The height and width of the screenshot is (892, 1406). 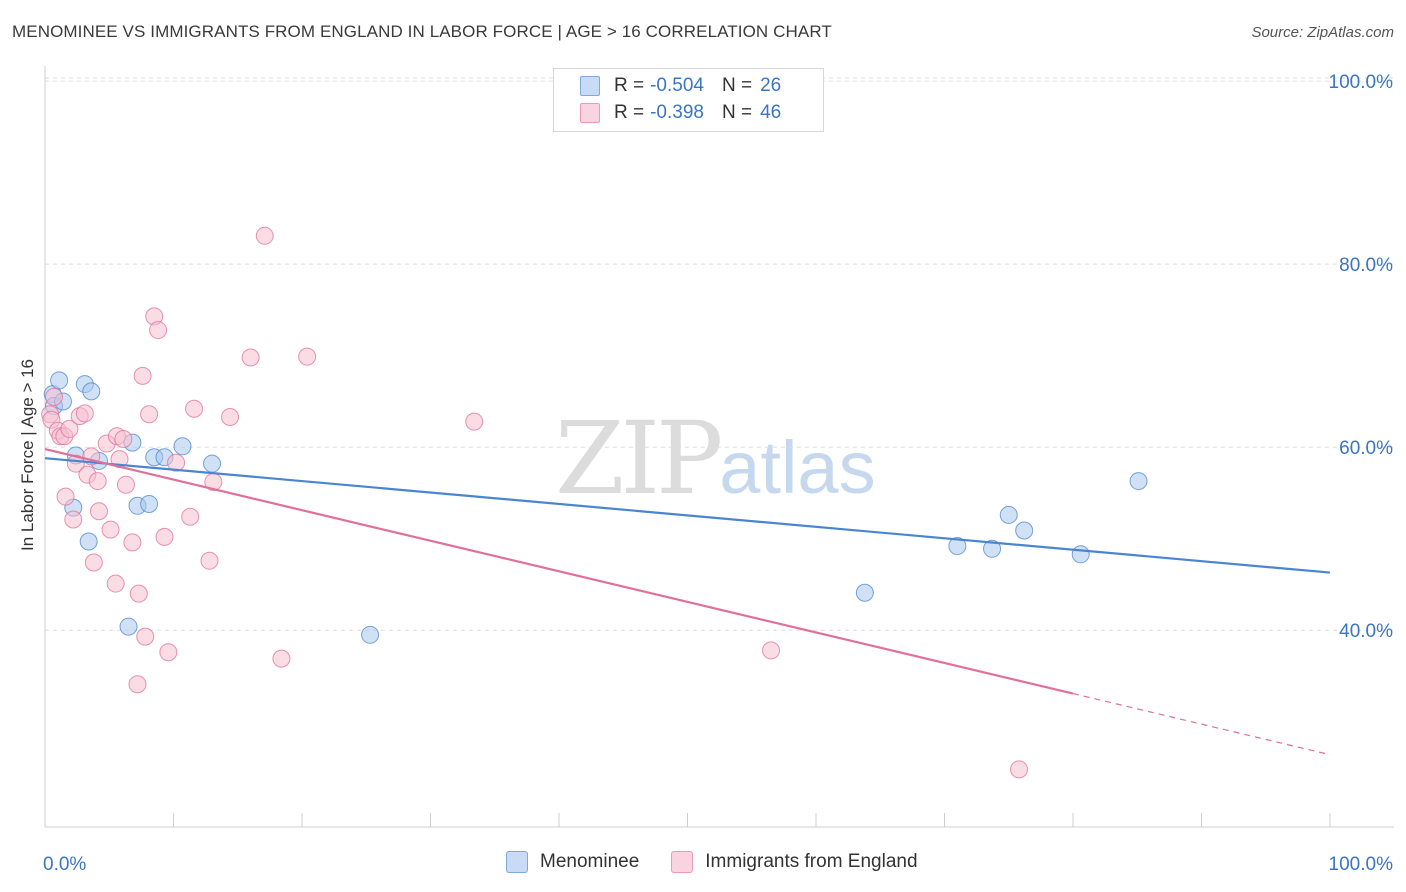 What do you see at coordinates (27, 455) in the screenshot?
I see `y-axis-label: In Labor Force | Age > 16` at bounding box center [27, 455].